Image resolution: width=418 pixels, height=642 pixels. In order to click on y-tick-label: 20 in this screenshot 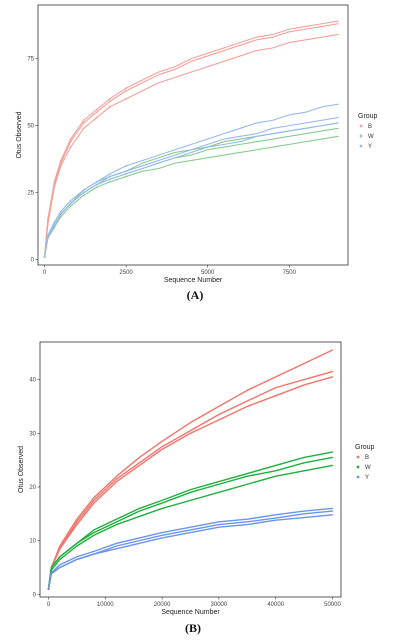, I will do `click(32, 488)`.